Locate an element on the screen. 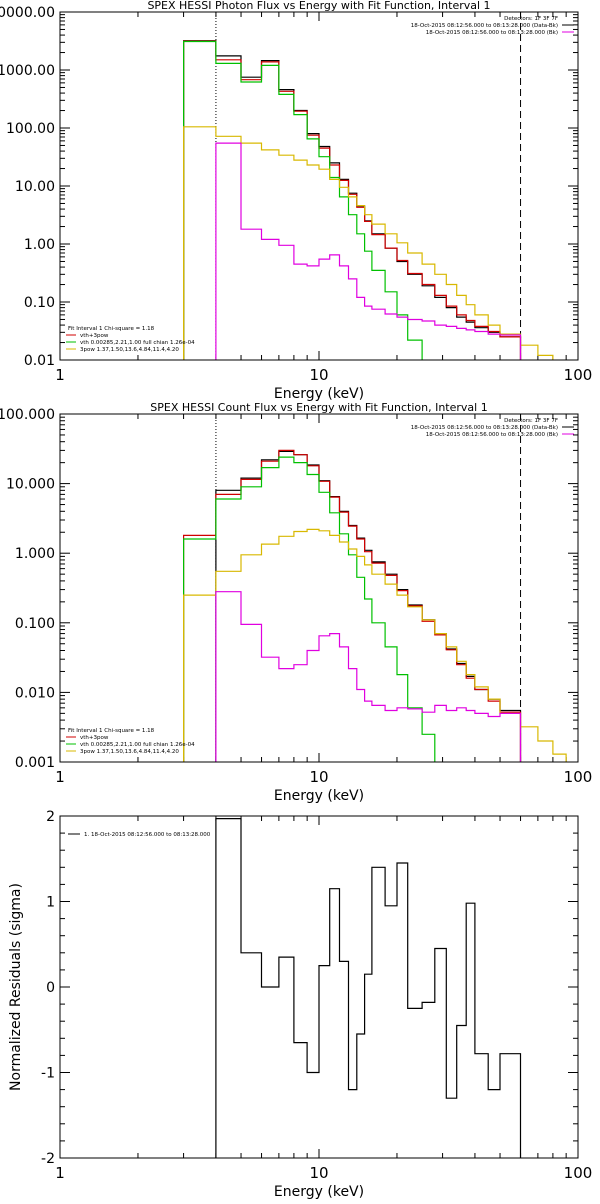  y-tick-label: 0.010 is located at coordinates (35, 693).